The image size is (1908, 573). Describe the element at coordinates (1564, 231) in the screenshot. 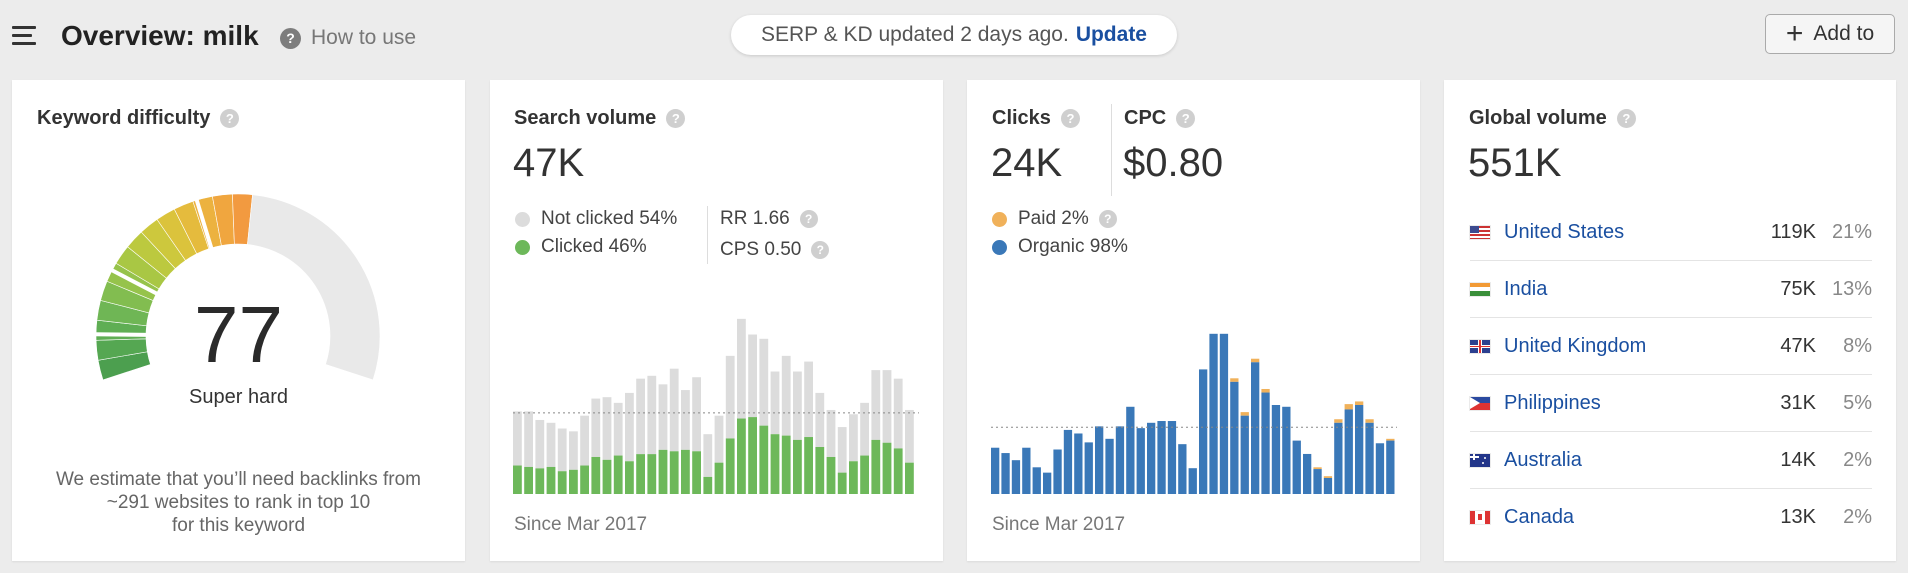

I see `country-name-link: United States` at that location.